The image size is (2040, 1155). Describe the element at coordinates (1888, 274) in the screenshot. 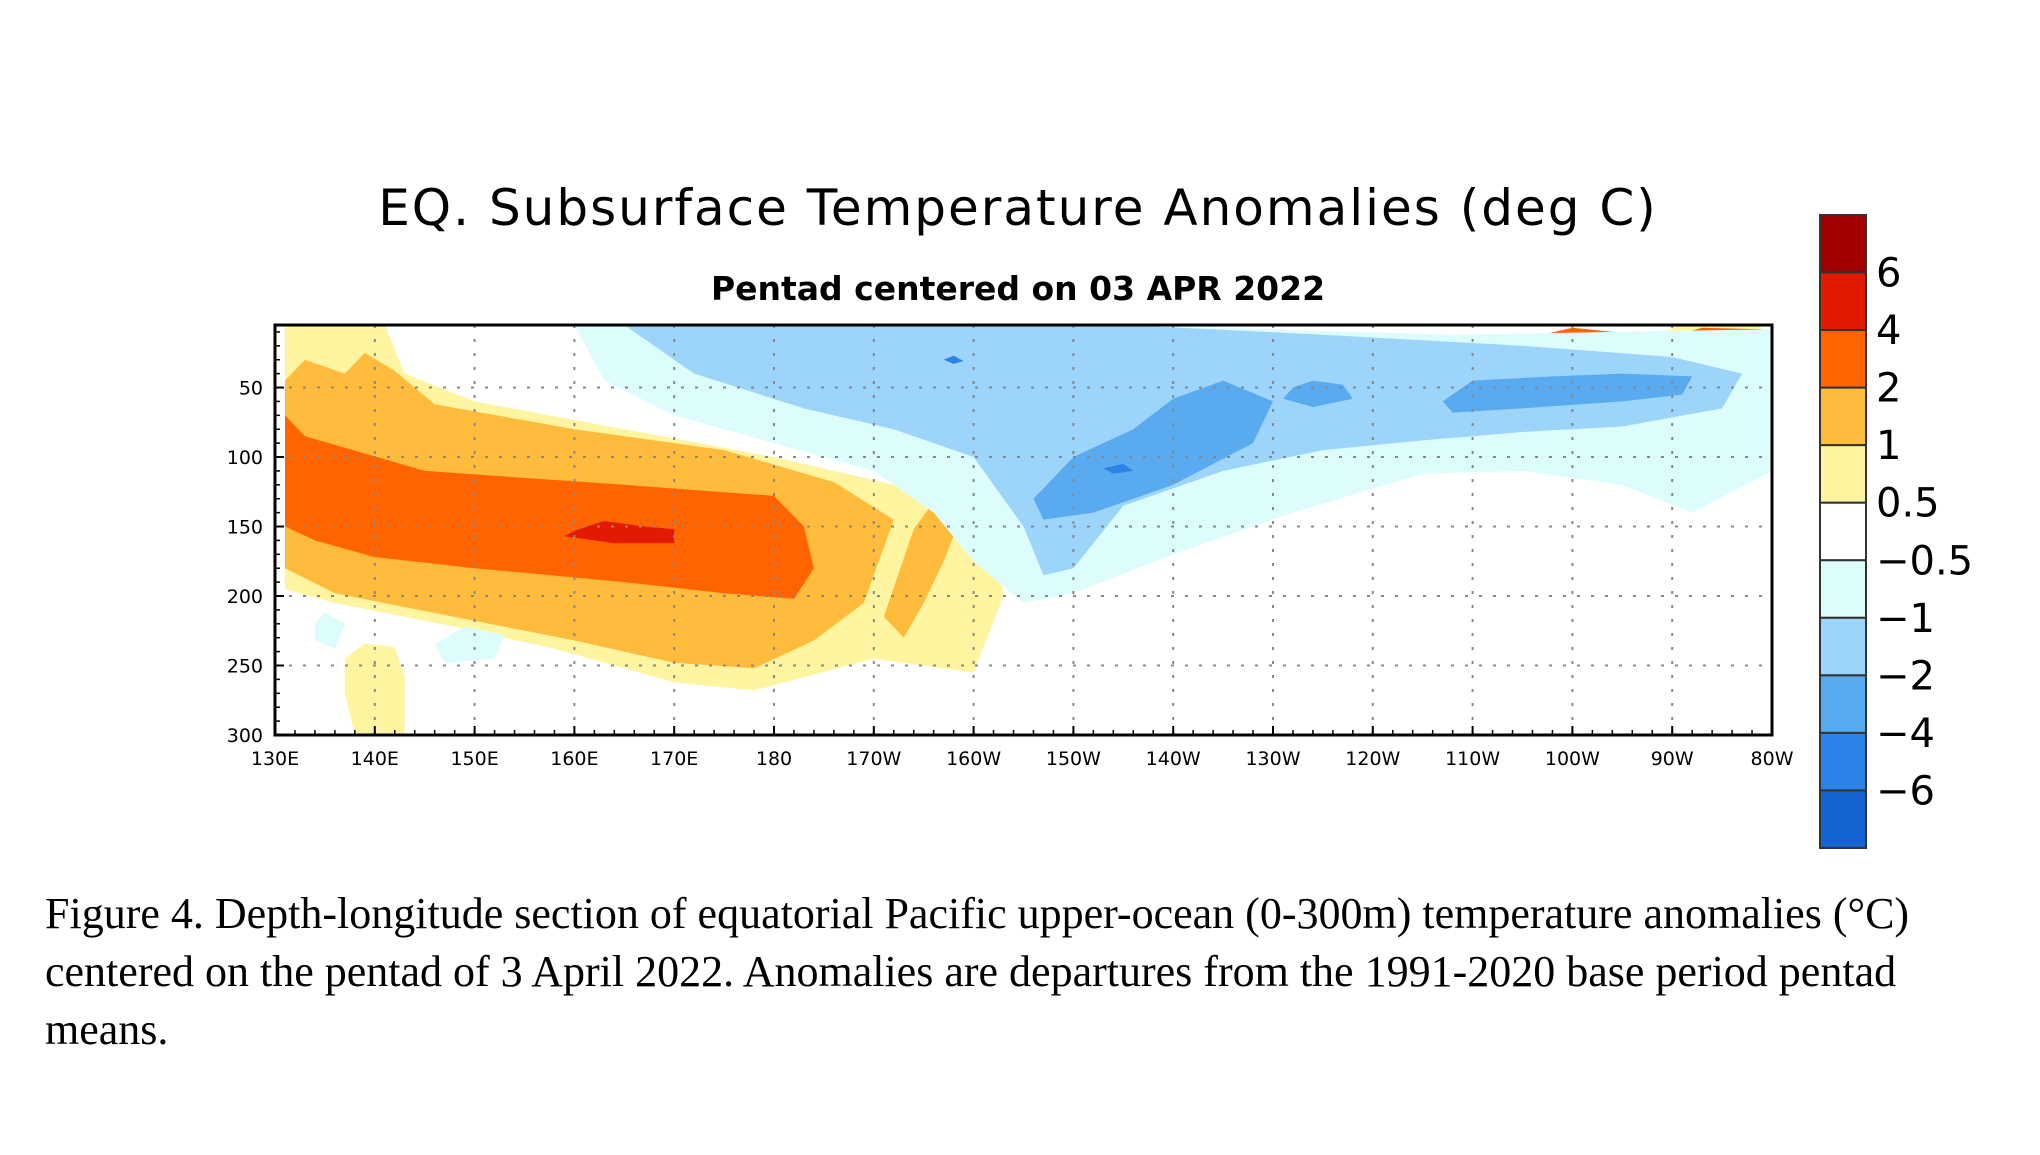

I see `colorbar-label: 6` at that location.